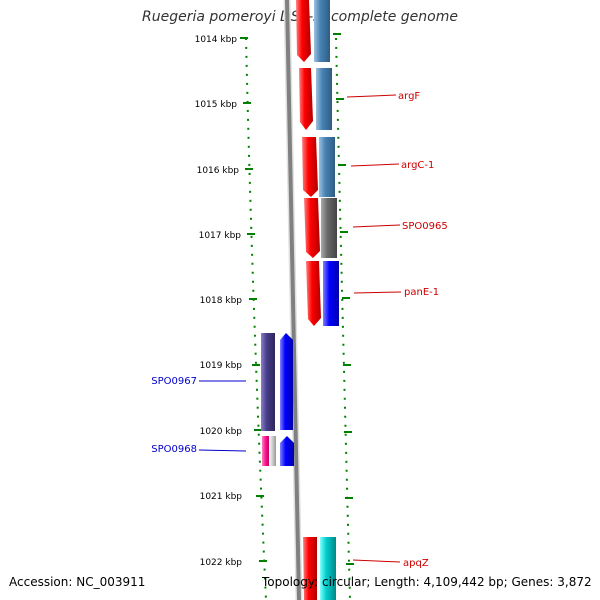 Image resolution: width=600 pixels, height=600 pixels. I want to click on reverse-gene-labels: SPO0967 SPO0968, so click(199, 415).